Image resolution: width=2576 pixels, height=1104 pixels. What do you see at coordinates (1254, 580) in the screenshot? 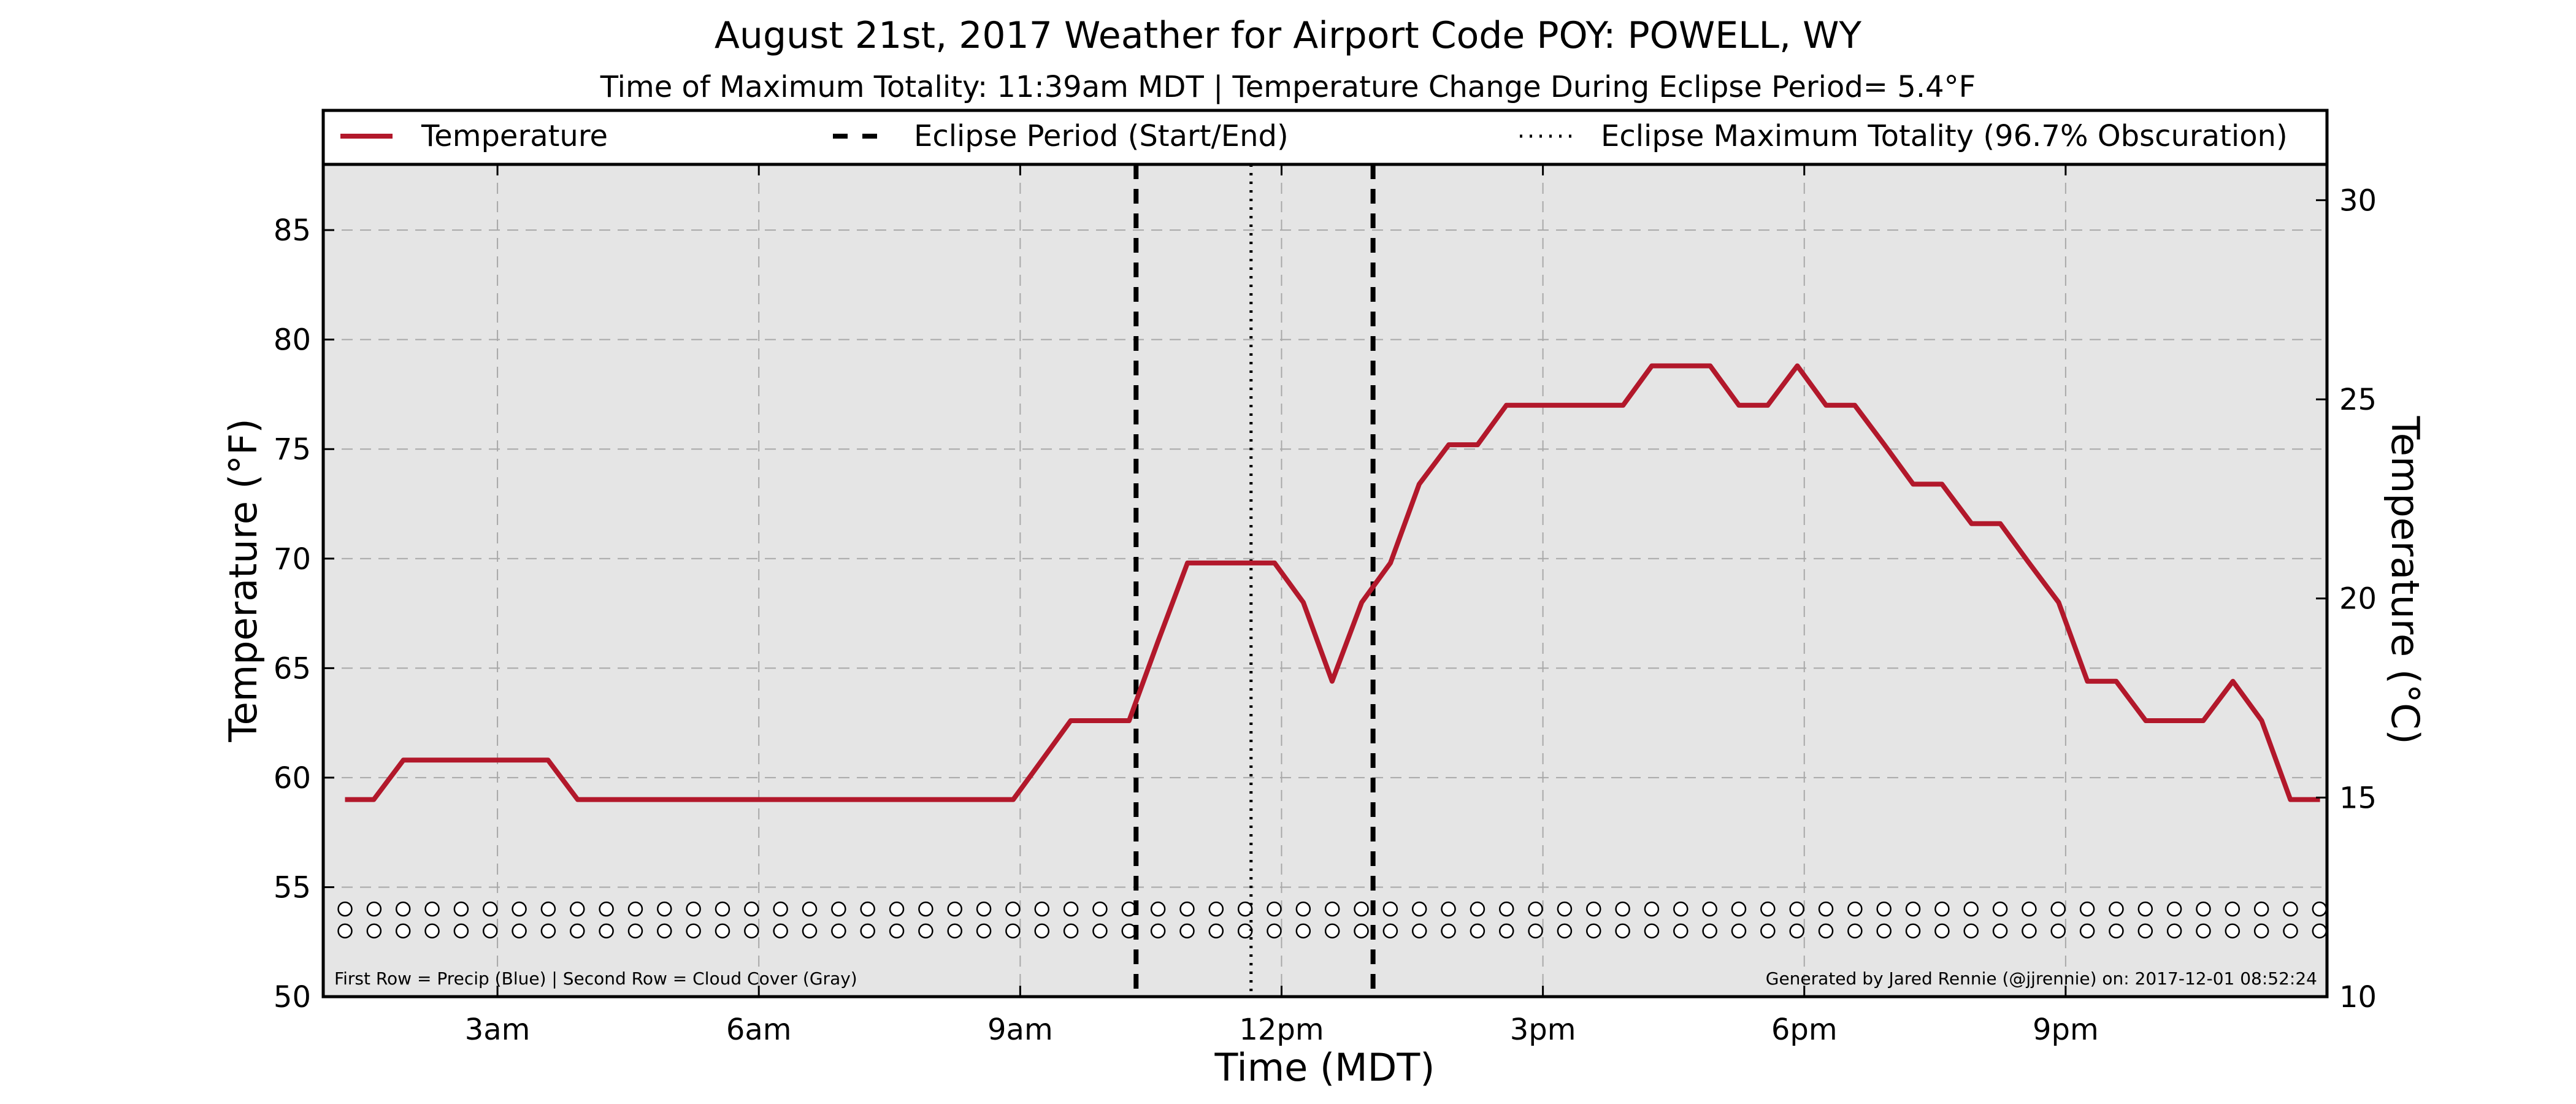
I see `eclipse-lines` at bounding box center [1254, 580].